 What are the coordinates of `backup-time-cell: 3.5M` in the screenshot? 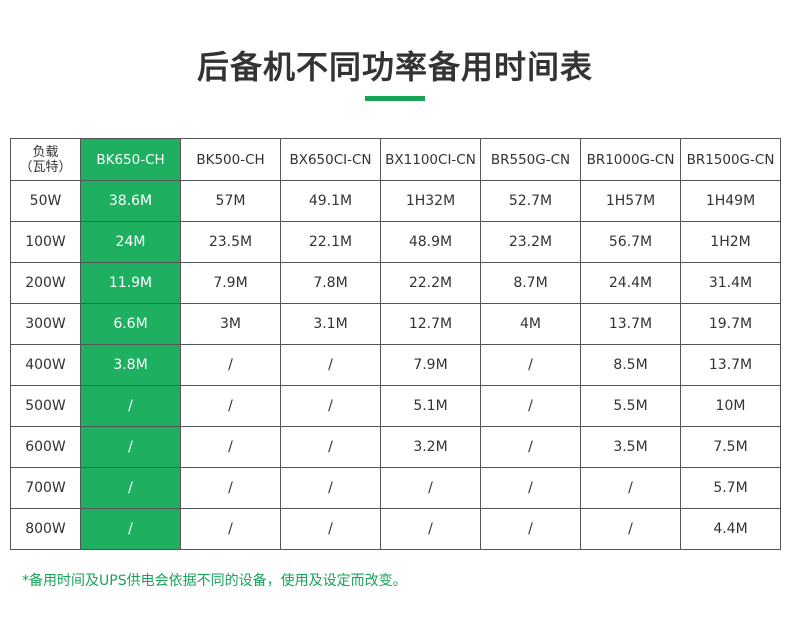 It's located at (630, 447).